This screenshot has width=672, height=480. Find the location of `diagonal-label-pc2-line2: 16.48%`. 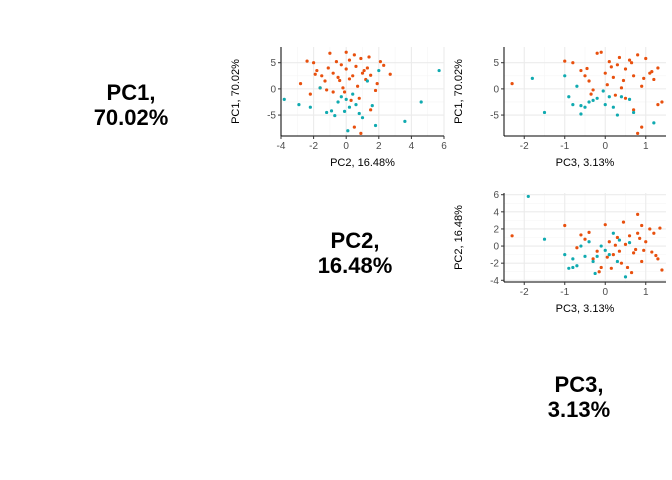

diagonal-label-pc2-line2: 16.48% is located at coordinates (355, 265).